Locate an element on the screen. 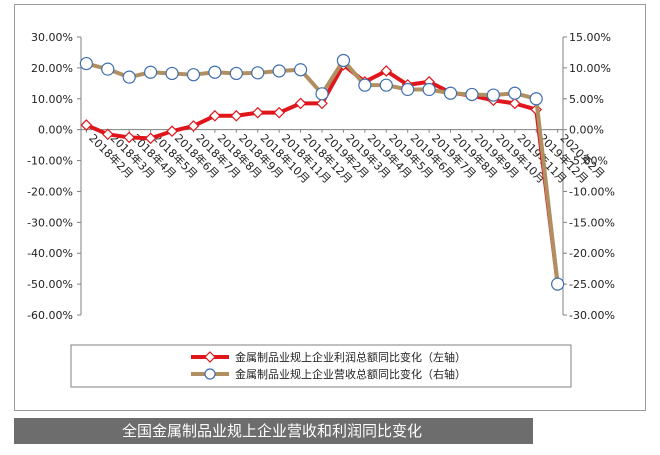 The image size is (660, 455). legend-circle-marker is located at coordinates (210, 374).